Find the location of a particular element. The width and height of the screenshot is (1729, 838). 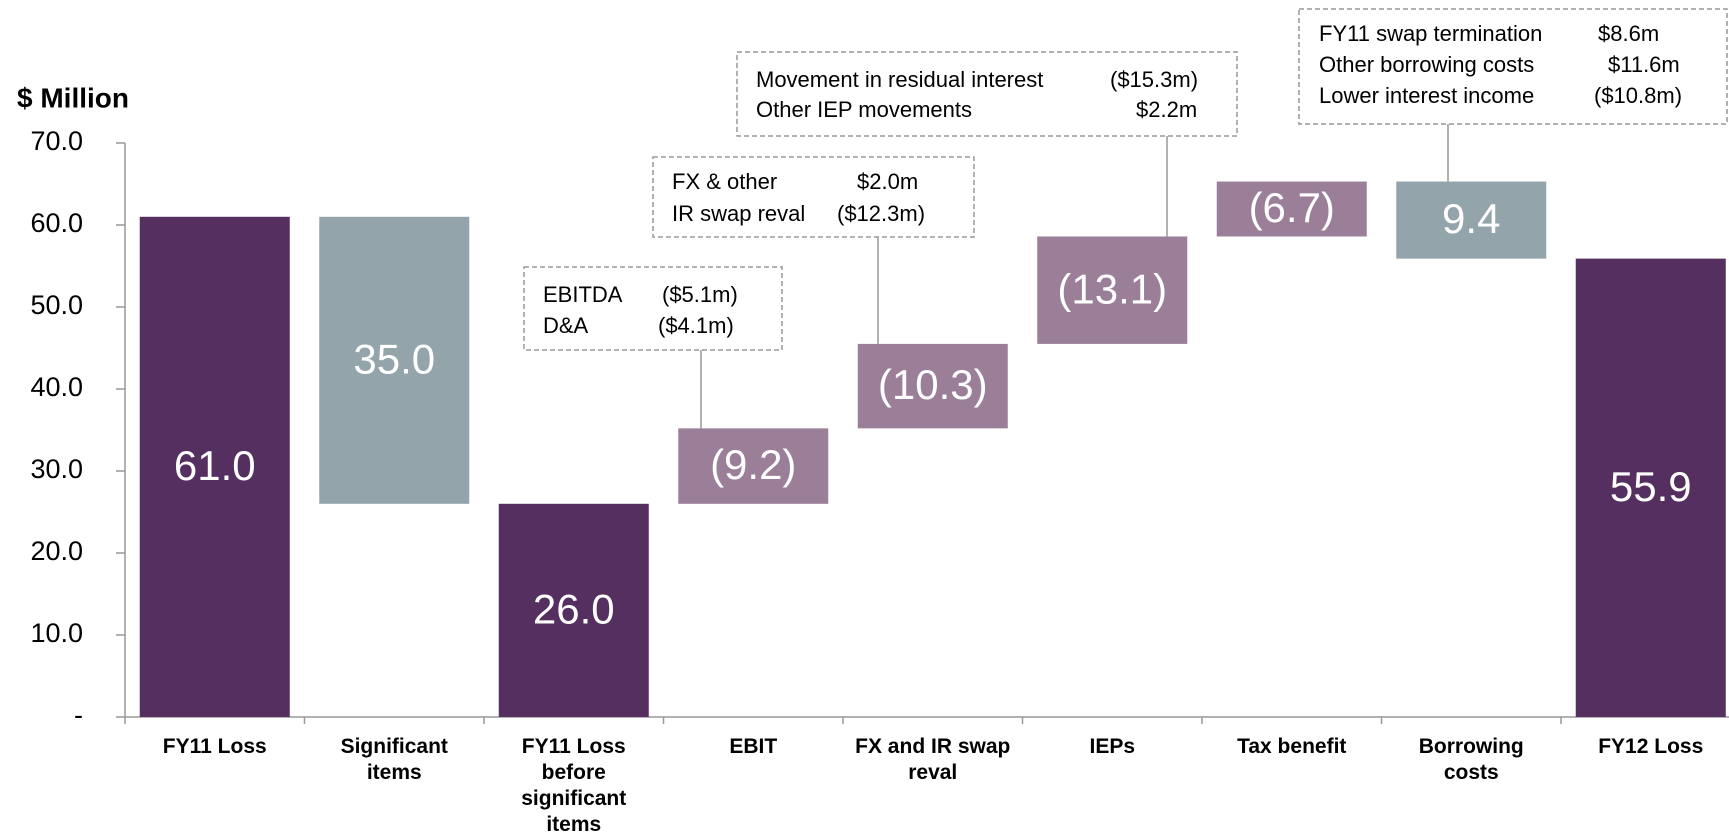

annotation-text: FY11 swap termination is located at coordinates (1430, 33).